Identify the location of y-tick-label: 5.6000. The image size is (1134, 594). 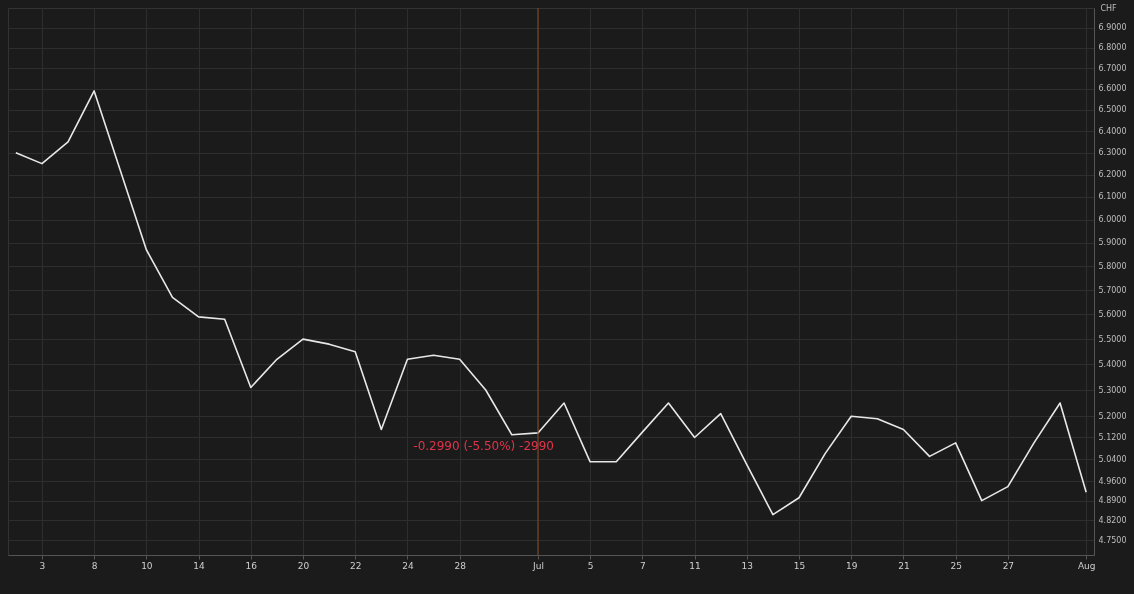
(1112, 314).